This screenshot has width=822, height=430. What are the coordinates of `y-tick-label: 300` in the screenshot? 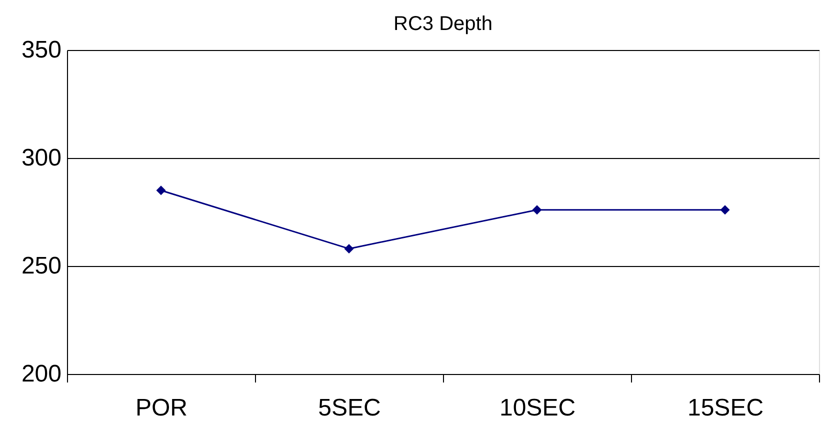 It's located at (41, 158).